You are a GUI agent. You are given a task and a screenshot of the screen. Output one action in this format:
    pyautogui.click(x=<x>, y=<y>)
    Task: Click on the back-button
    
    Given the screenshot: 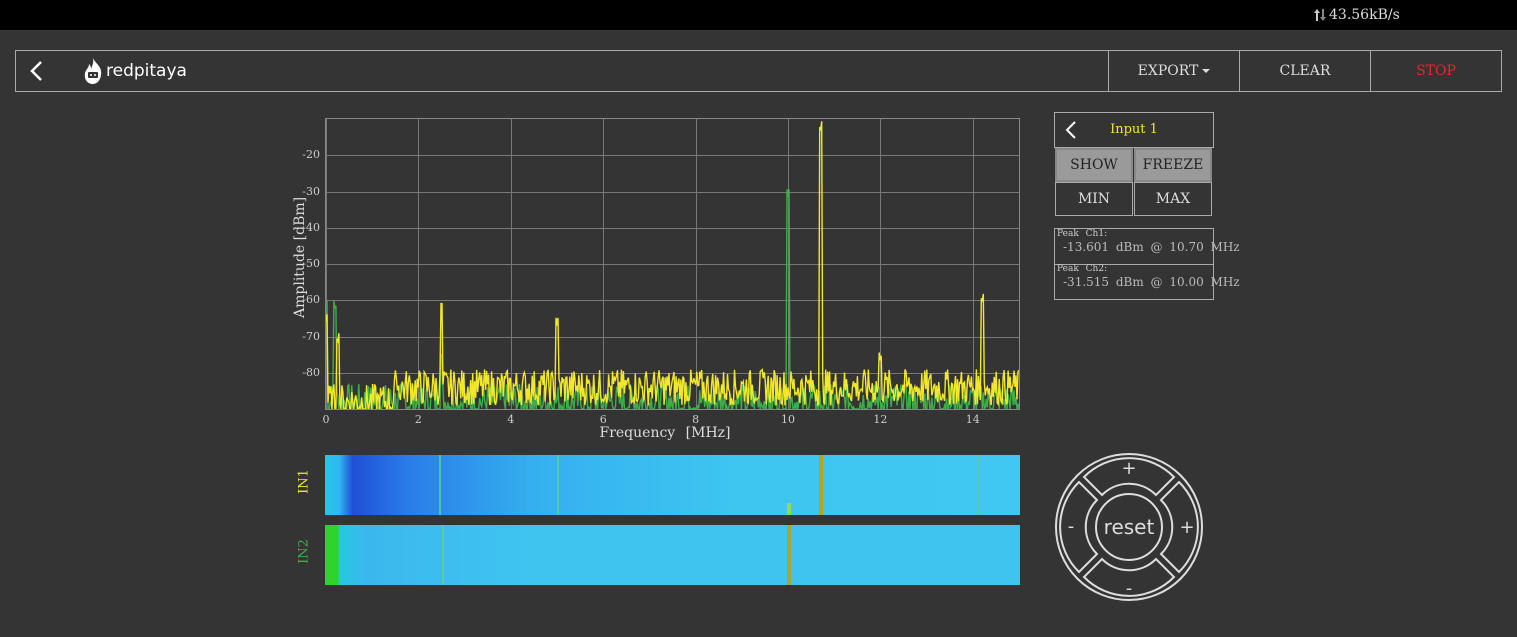 What is the action you would take?
    pyautogui.click(x=38, y=71)
    